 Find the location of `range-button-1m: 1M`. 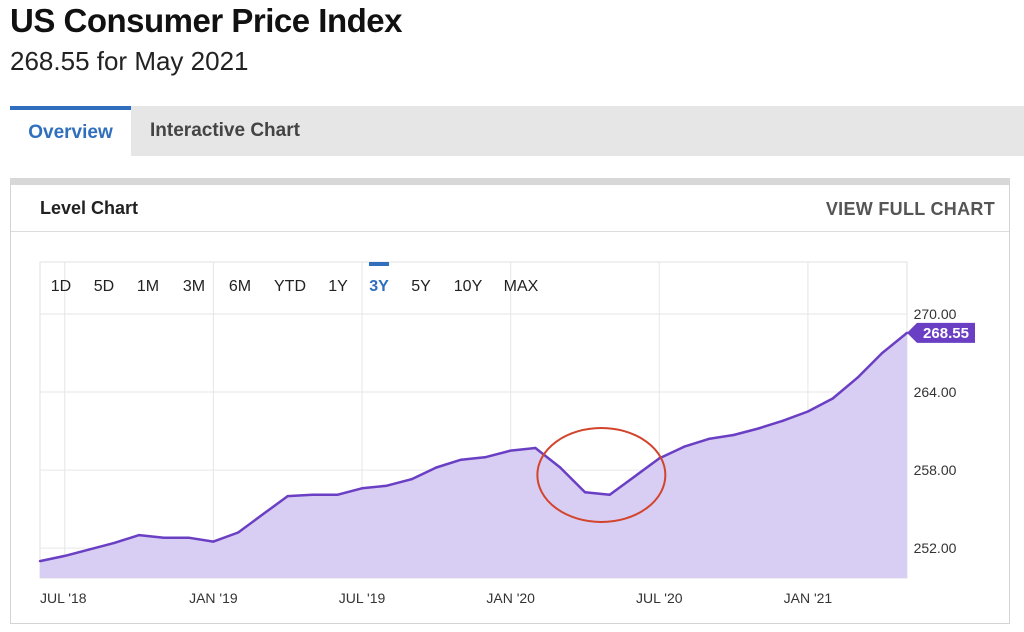

range-button-1m: 1M is located at coordinates (148, 286).